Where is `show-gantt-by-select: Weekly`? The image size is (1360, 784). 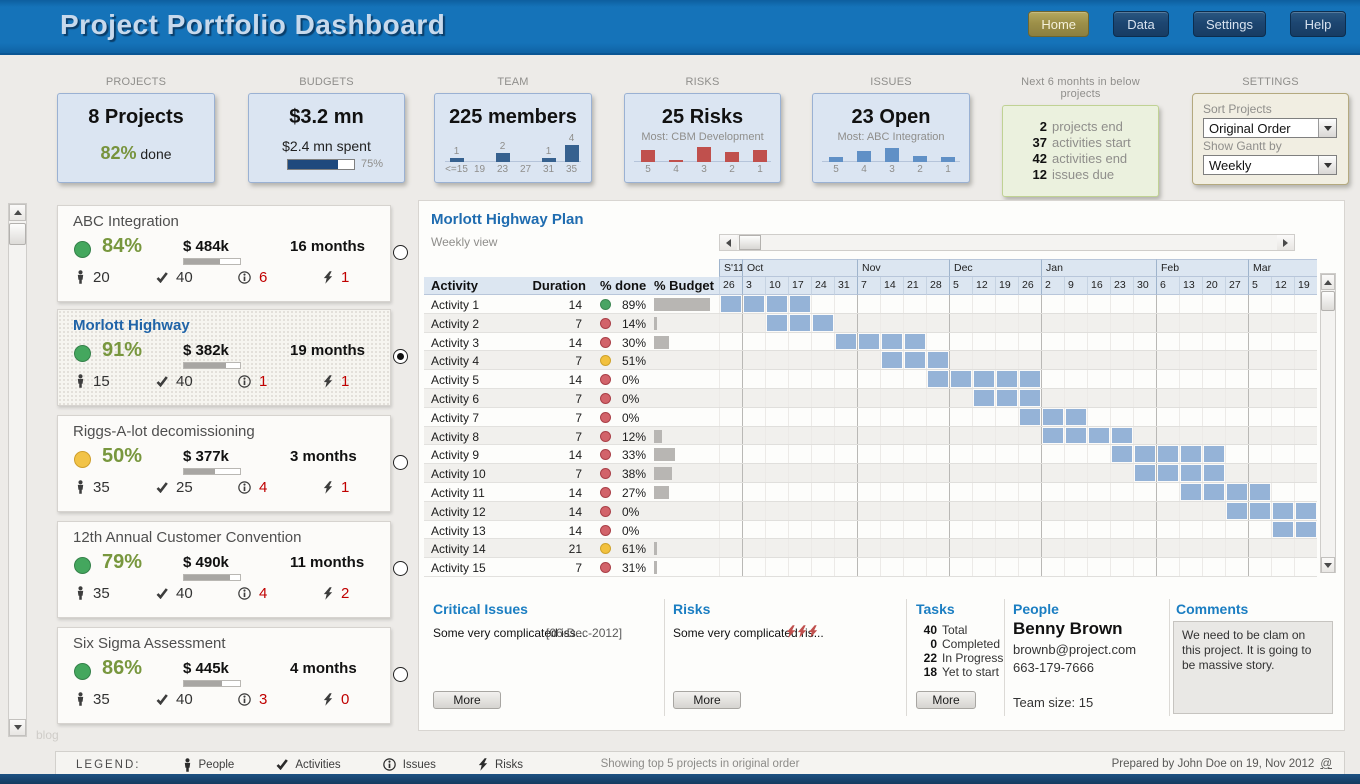 show-gantt-by-select: Weekly is located at coordinates (1270, 165).